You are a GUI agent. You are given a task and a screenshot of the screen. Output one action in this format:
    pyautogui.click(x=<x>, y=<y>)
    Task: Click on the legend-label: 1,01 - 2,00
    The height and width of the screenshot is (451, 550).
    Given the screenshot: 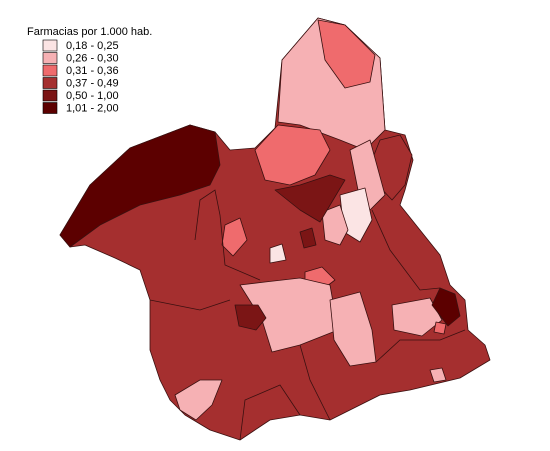 What is the action you would take?
    pyautogui.click(x=92, y=108)
    